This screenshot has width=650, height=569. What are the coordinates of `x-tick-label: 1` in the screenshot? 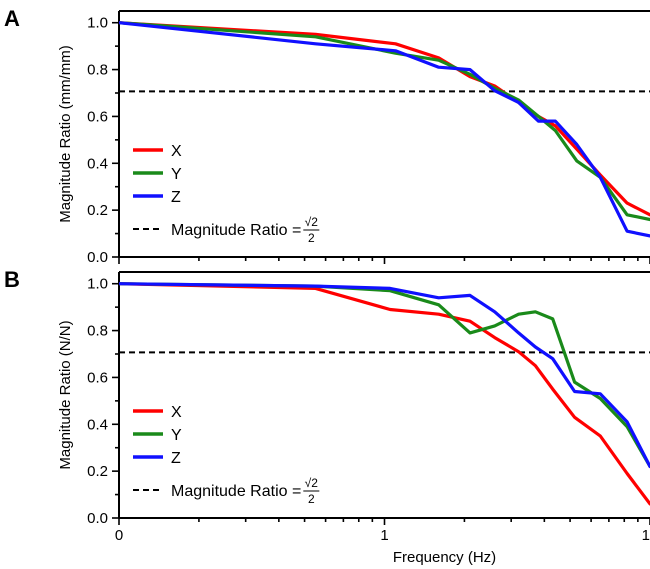 It's located at (384, 535).